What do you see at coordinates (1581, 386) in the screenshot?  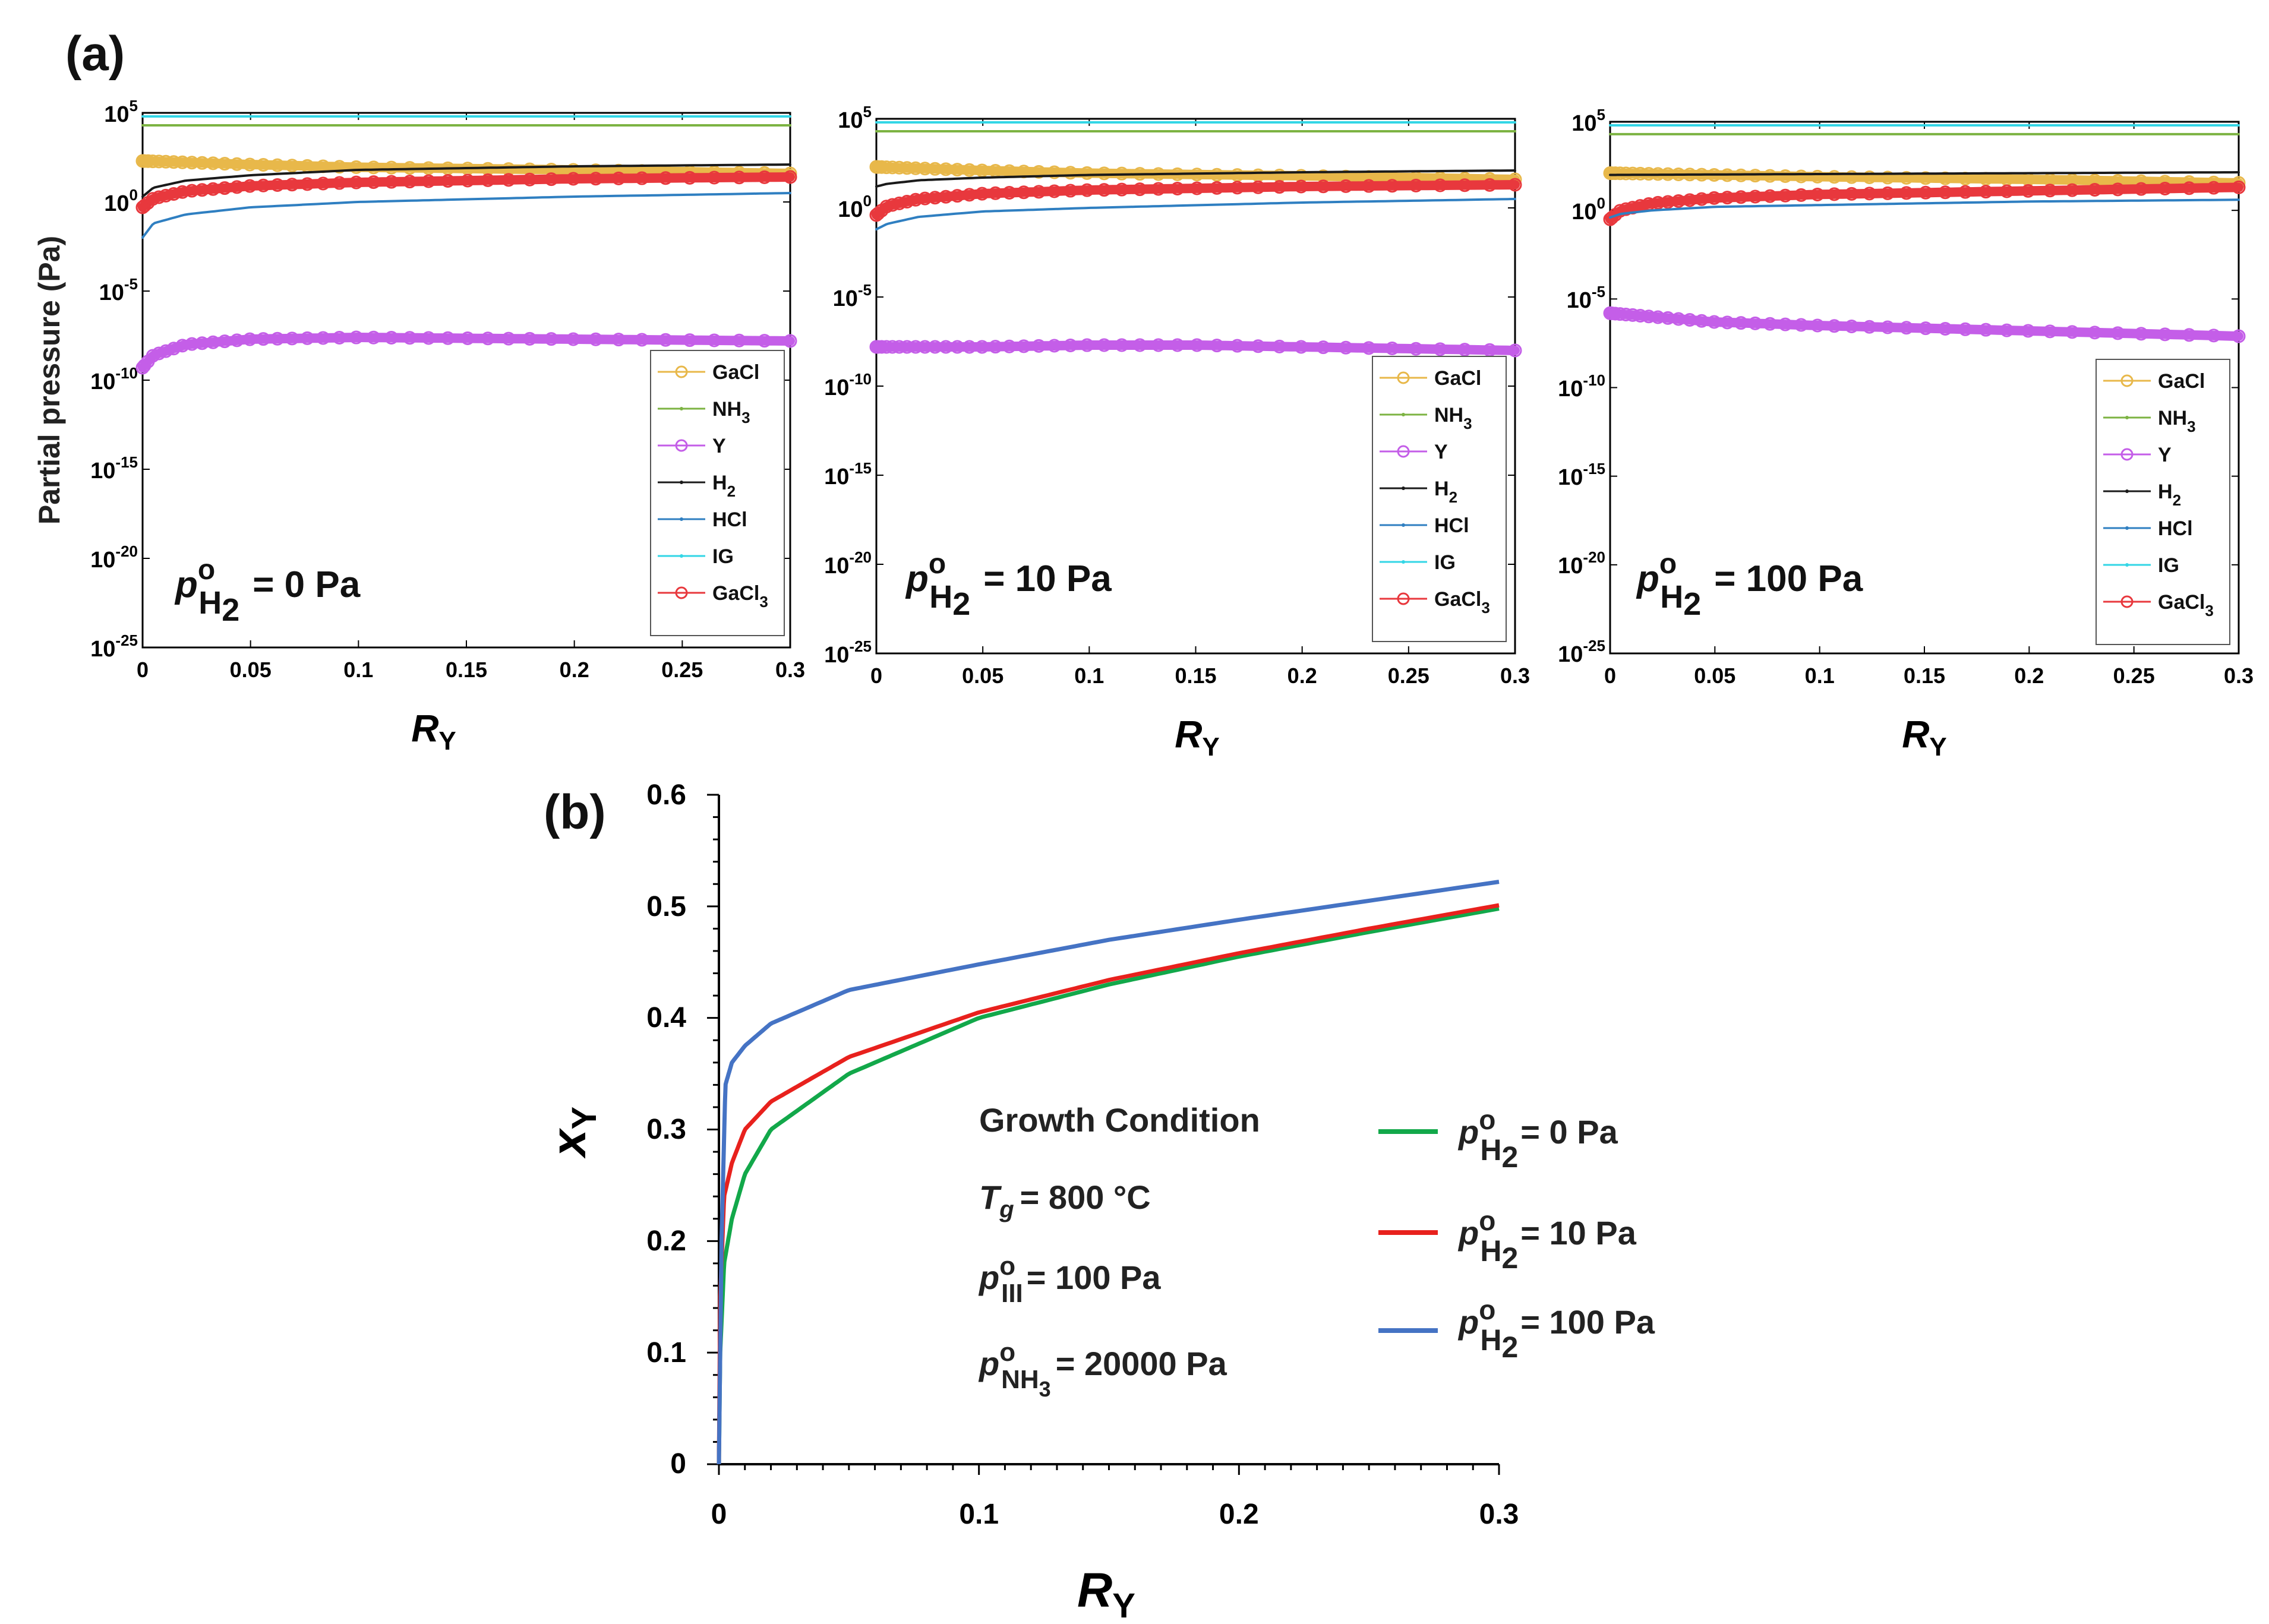 I see `y-tick-labels: 105 100 10-5 10-10 10-15 10-20 10-25` at bounding box center [1581, 386].